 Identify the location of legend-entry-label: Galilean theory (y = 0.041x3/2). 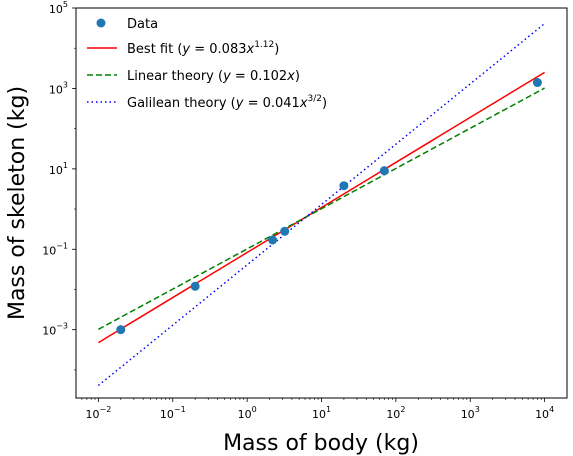
(227, 102).